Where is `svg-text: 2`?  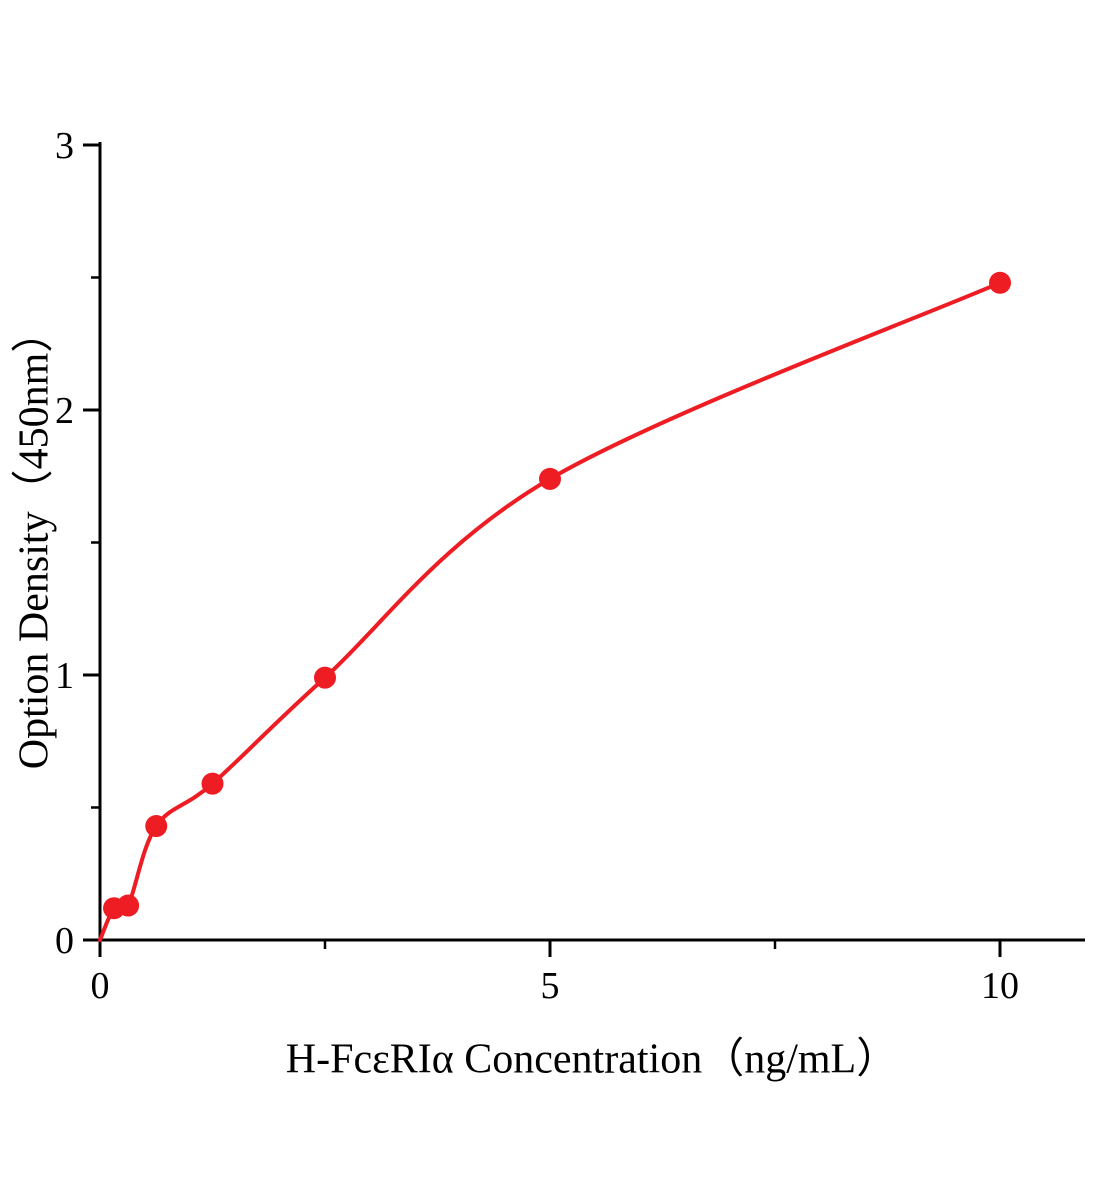
svg-text: 2 is located at coordinates (64, 411).